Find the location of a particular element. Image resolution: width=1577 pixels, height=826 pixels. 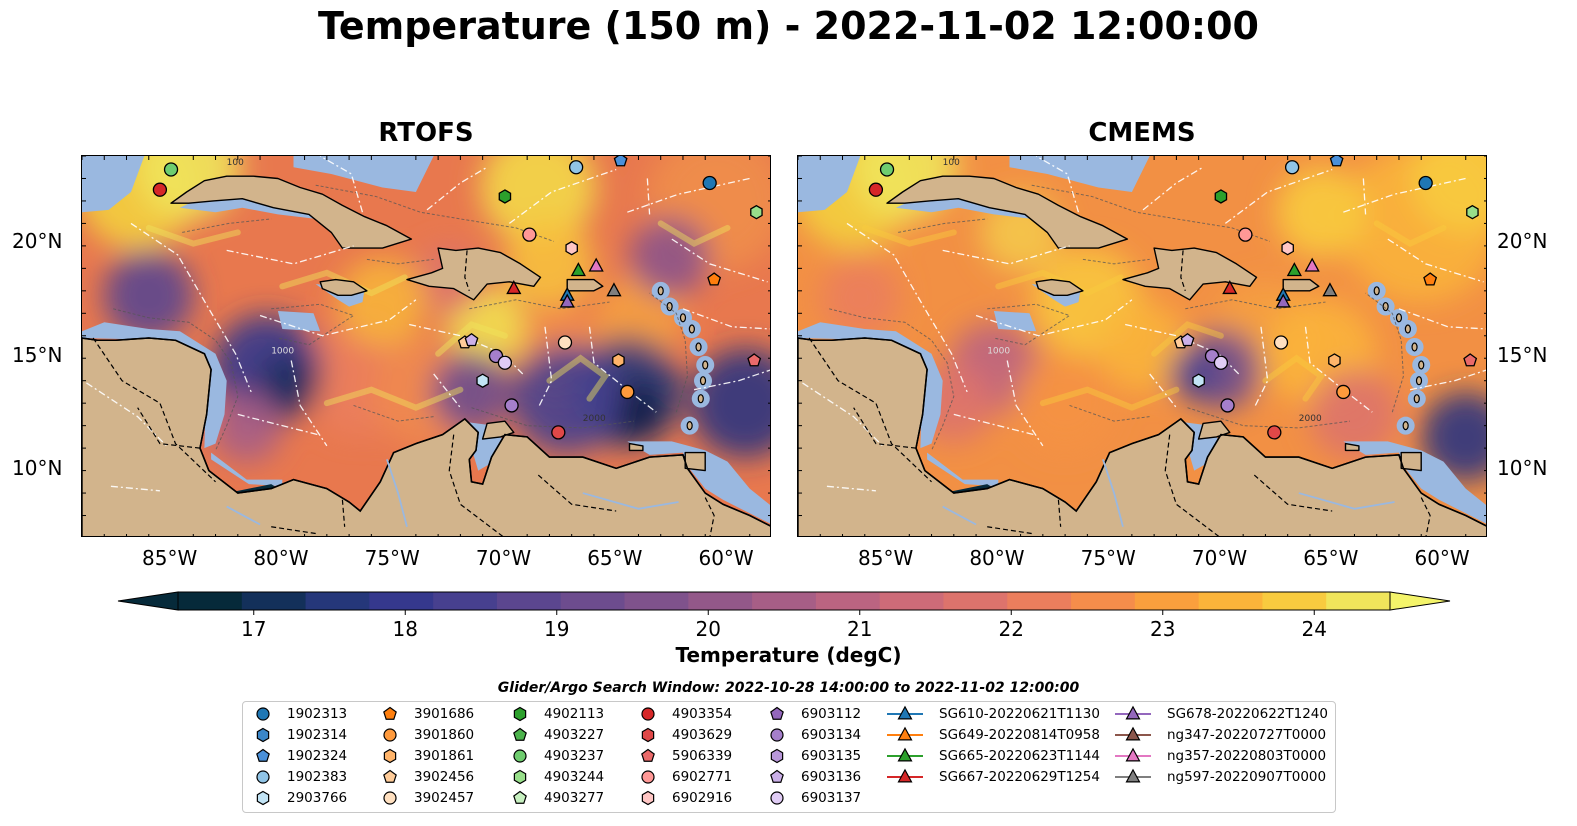

legend-label: SG667-20220629T1254 is located at coordinates (1019, 777).